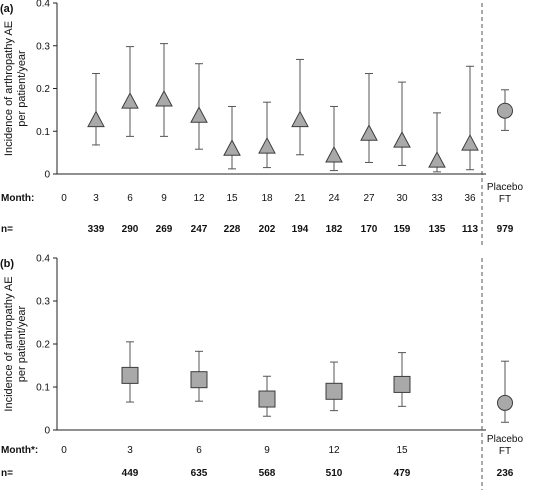 The width and height of the screenshot is (541, 494). What do you see at coordinates (437, 198) in the screenshot?
I see `x-tick-label: 33` at bounding box center [437, 198].